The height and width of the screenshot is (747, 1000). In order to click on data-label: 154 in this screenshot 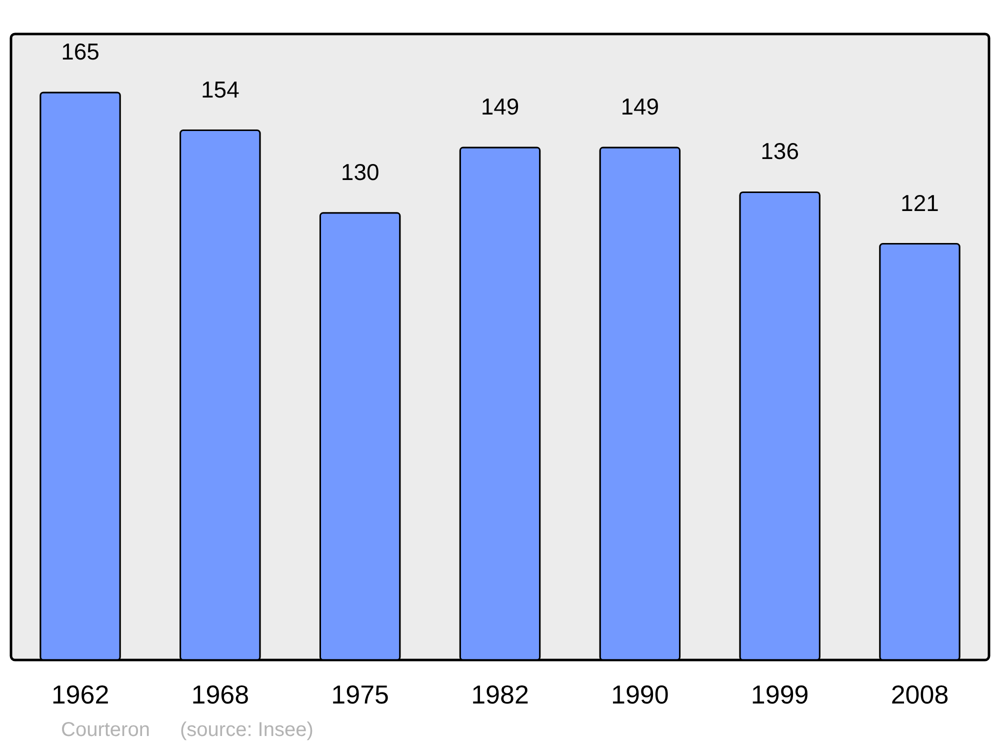, I will do `click(220, 89)`.